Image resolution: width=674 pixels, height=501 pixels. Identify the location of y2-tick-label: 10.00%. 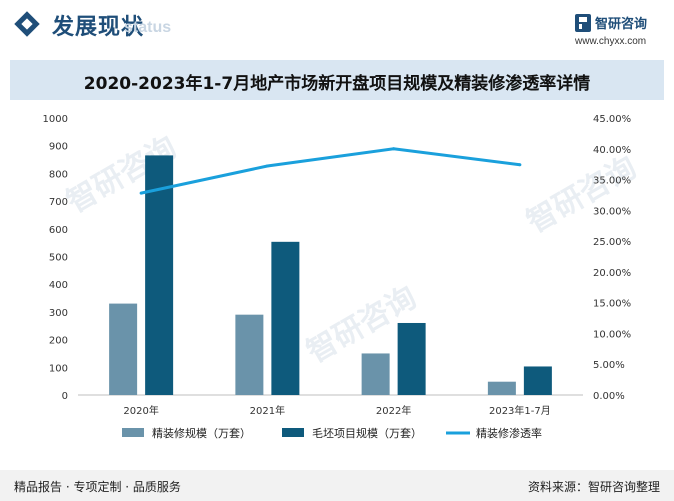
(612, 334).